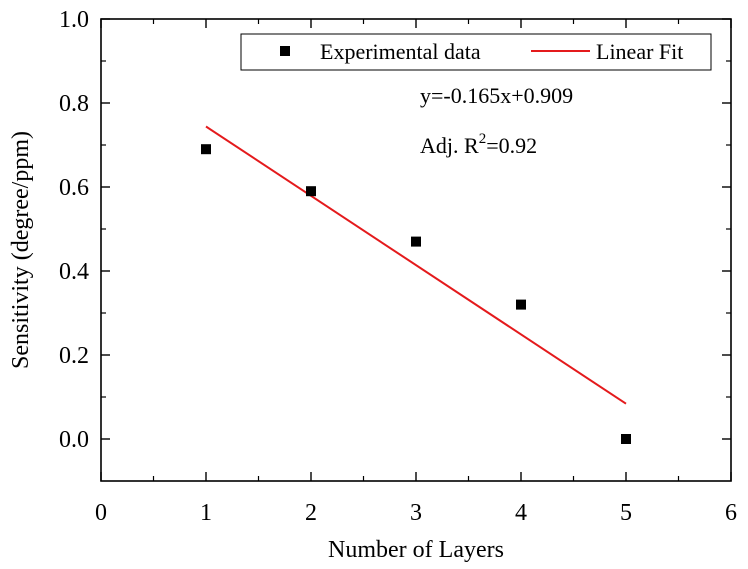 The height and width of the screenshot is (569, 748). What do you see at coordinates (74, 104) in the screenshot?
I see `y-tick-label: 0.8` at bounding box center [74, 104].